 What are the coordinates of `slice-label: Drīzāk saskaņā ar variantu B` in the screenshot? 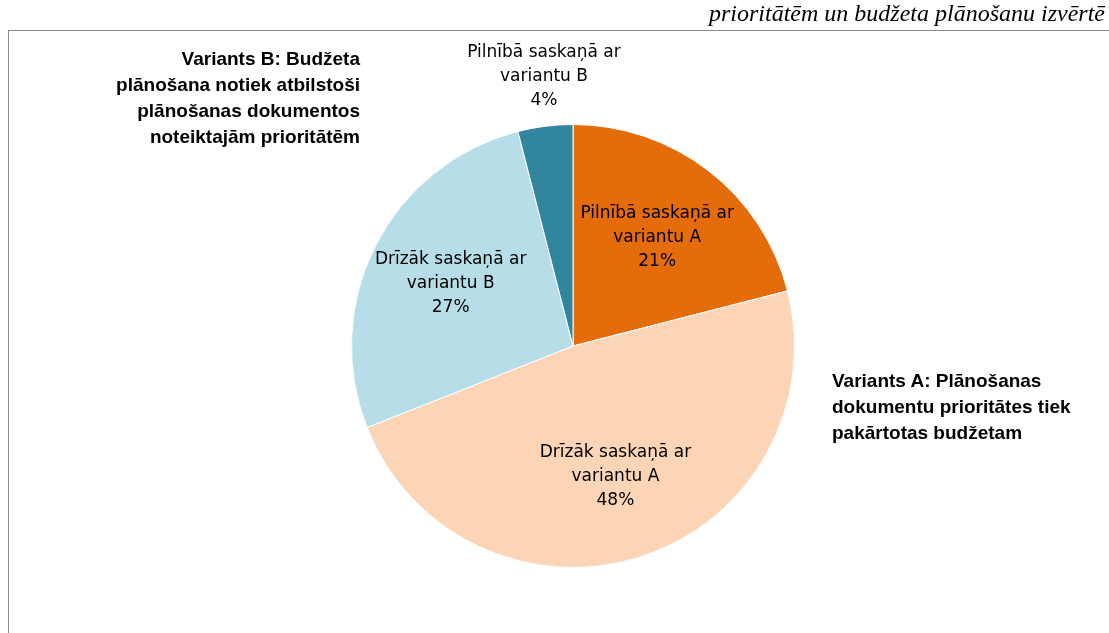 It's located at (450, 270).